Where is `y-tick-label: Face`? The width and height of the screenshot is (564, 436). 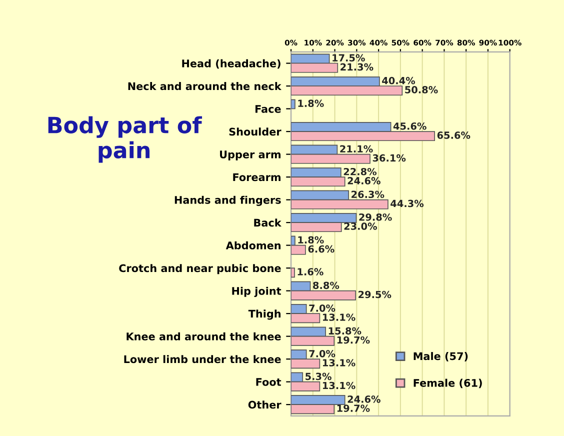
y-tick-label: Face is located at coordinates (268, 109).